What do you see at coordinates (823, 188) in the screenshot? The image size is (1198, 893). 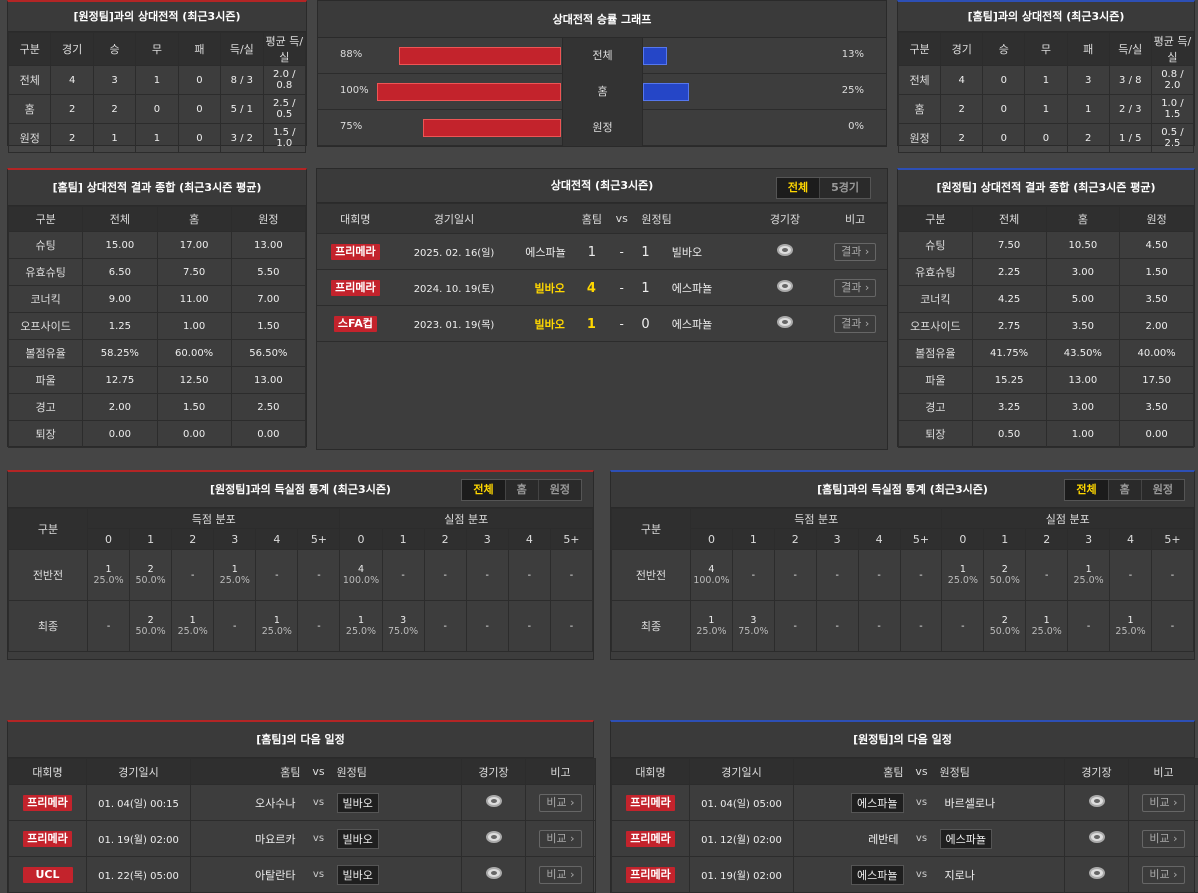 I see `h2h-tabs: 전체 5경기` at bounding box center [823, 188].